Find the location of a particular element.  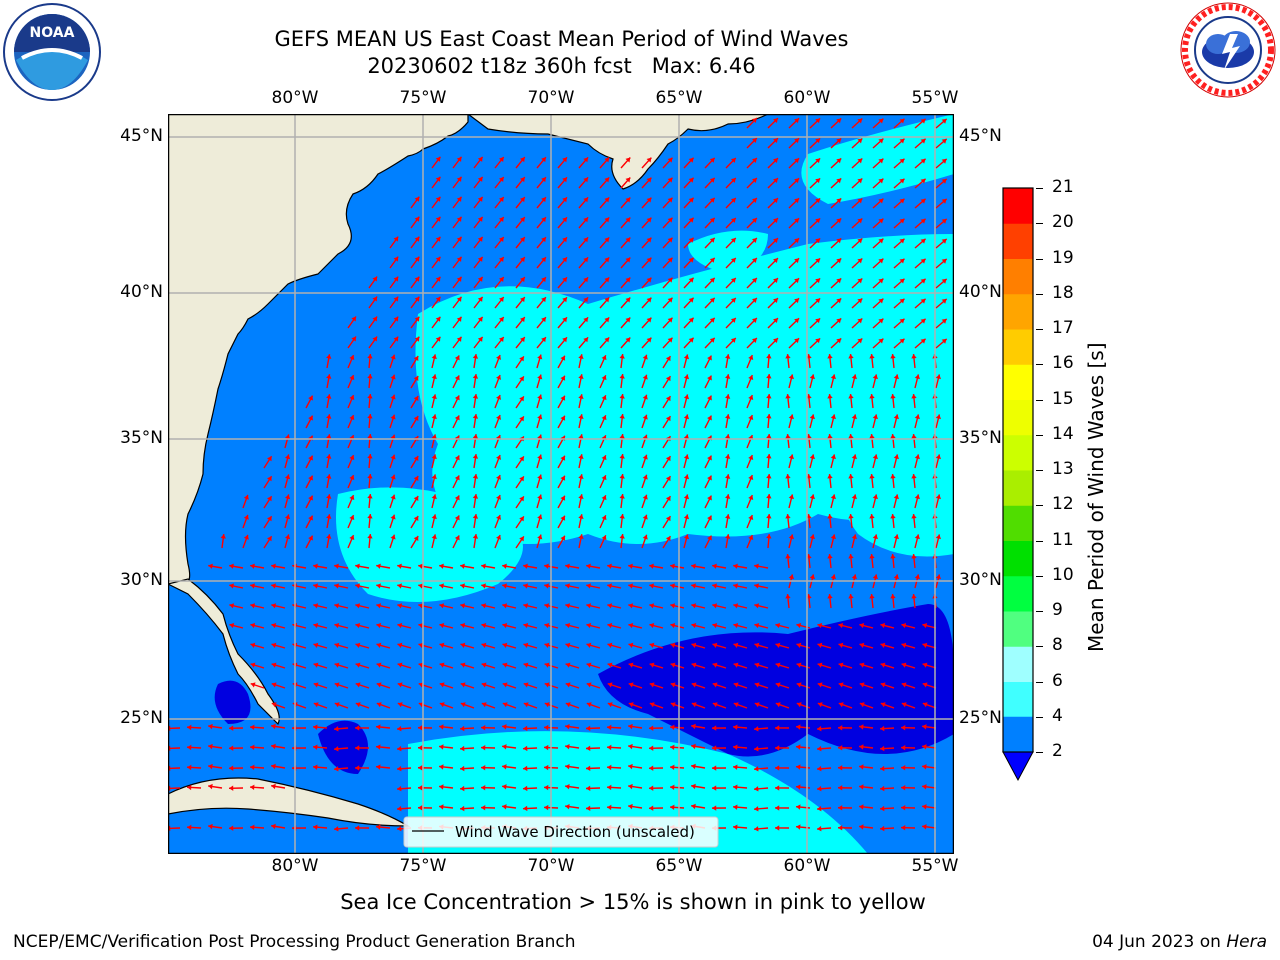

axis-tick-label: 60°W is located at coordinates (807, 98).